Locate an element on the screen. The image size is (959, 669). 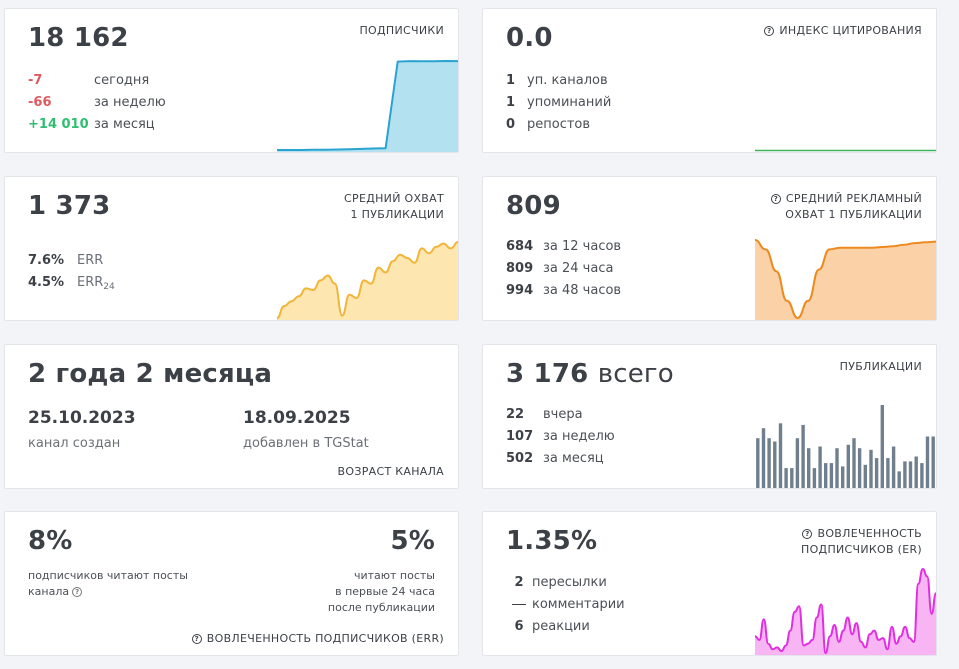
reach-label: СРЕДНИЙ ОХВАТ 1 ПУБЛИКАЦИИ is located at coordinates (394, 207).